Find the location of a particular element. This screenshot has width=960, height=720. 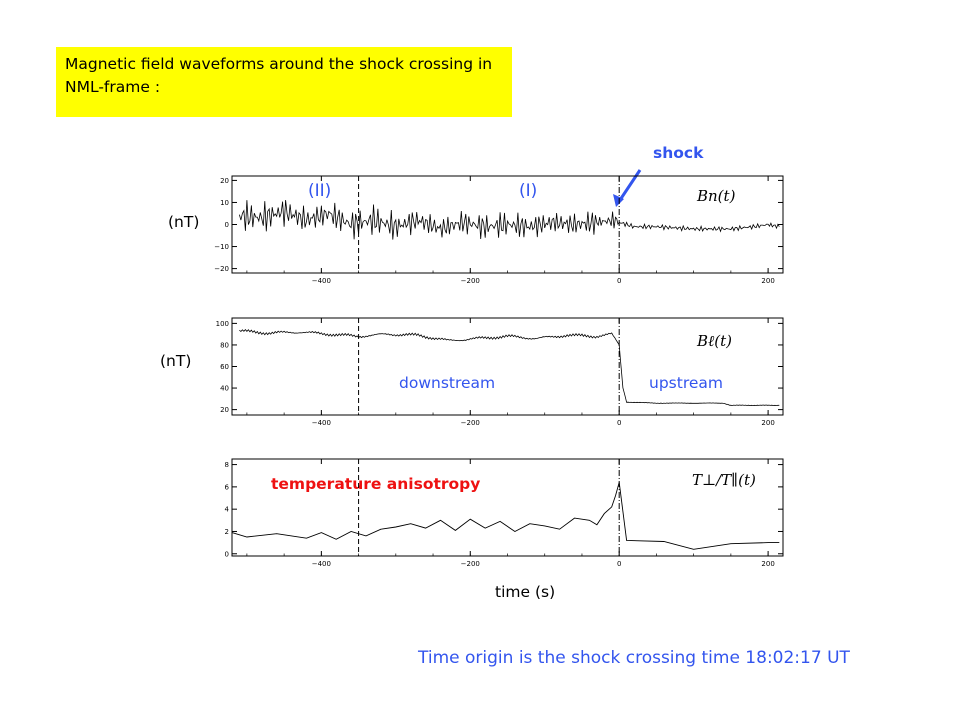

panel-2: −400 −200 0 200 20 40 60 80 100 Bℓ(t) is located at coordinates (500, 372).